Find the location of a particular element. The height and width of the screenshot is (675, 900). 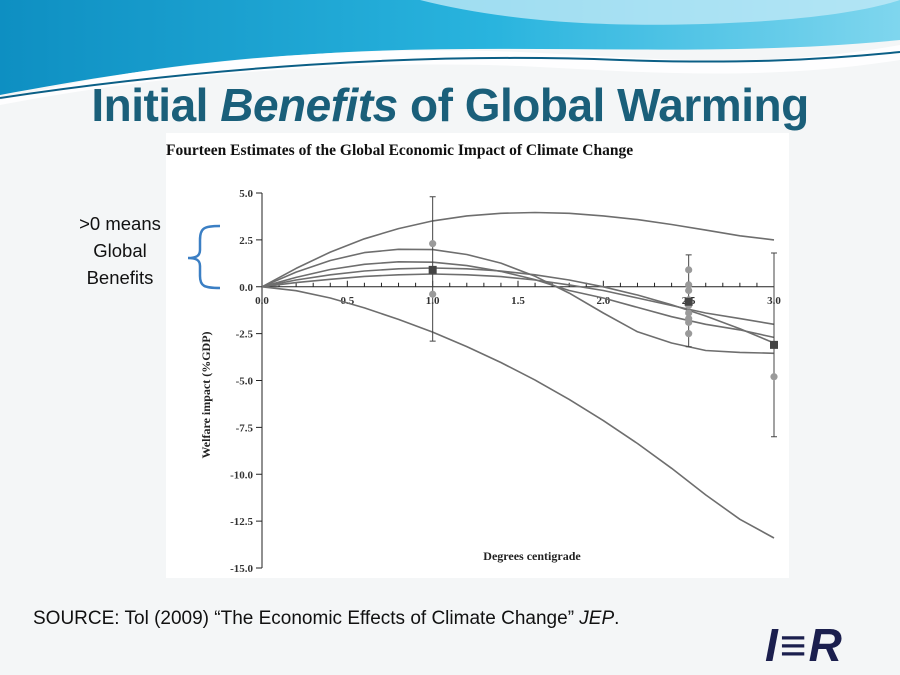

ier-logo: I≡R is located at coordinates (804, 645).